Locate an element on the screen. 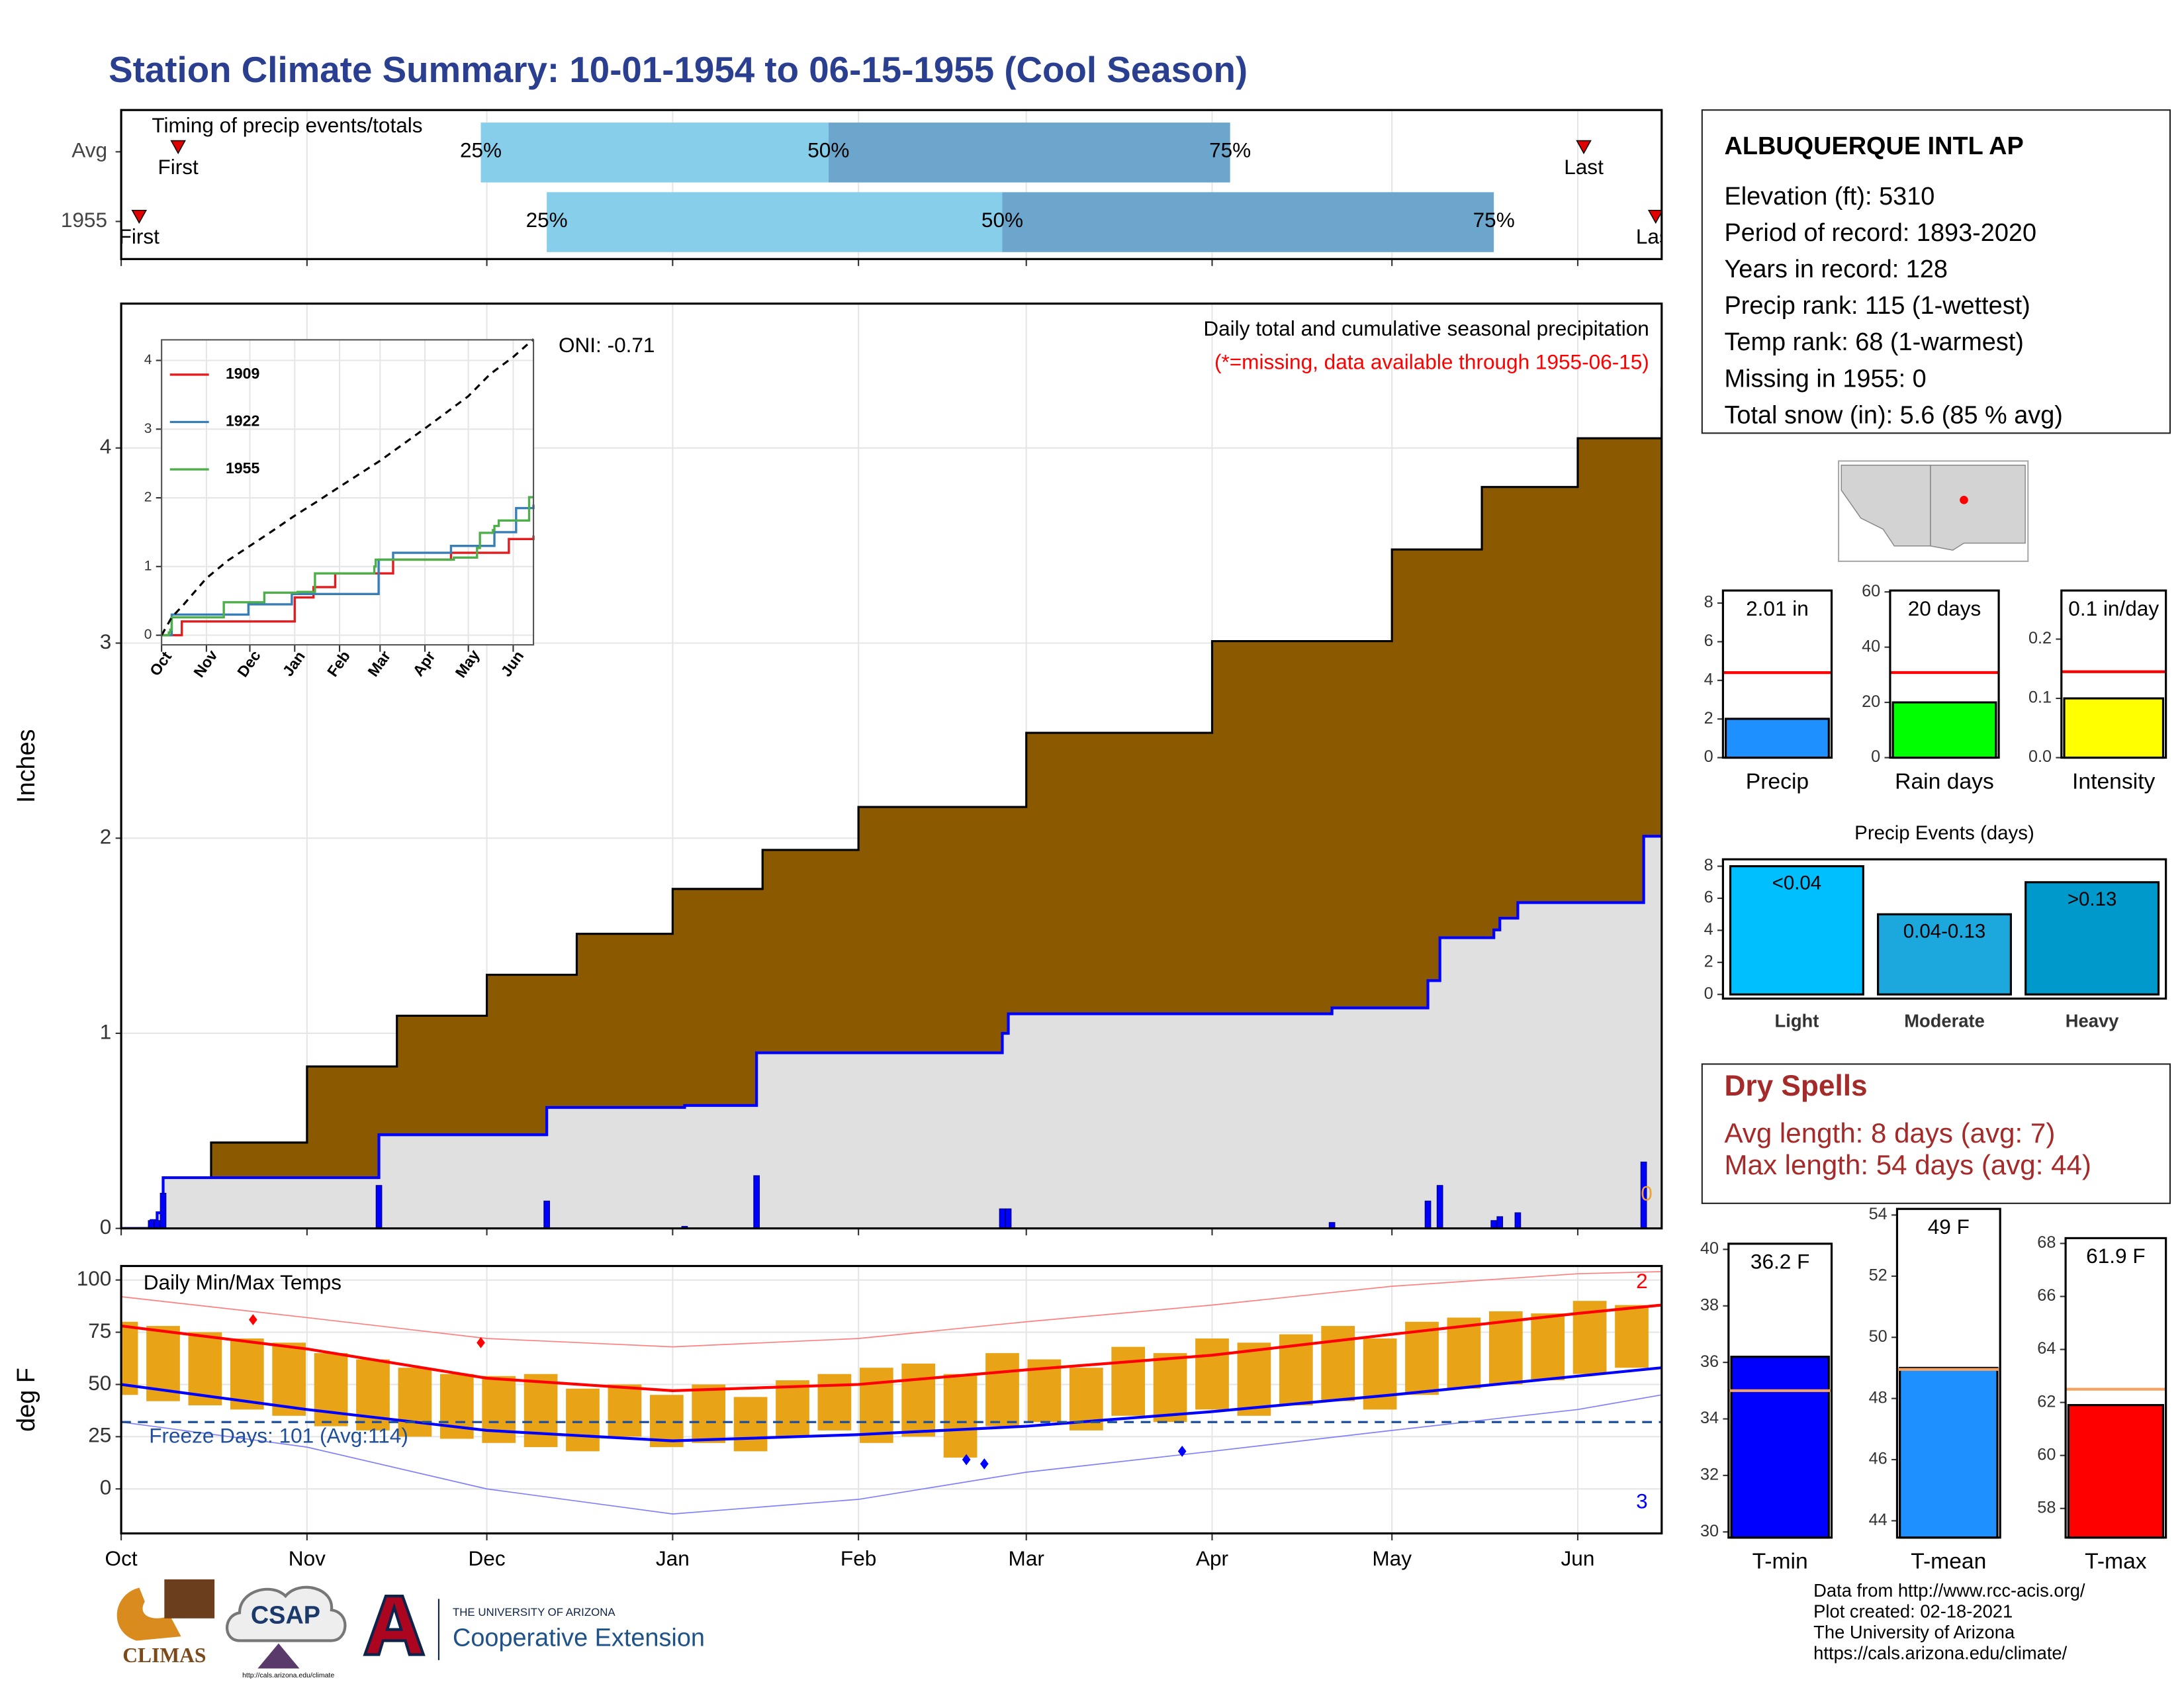 The height and width of the screenshot is (1688, 2184). y-tick-label: 20 is located at coordinates (1871, 701).